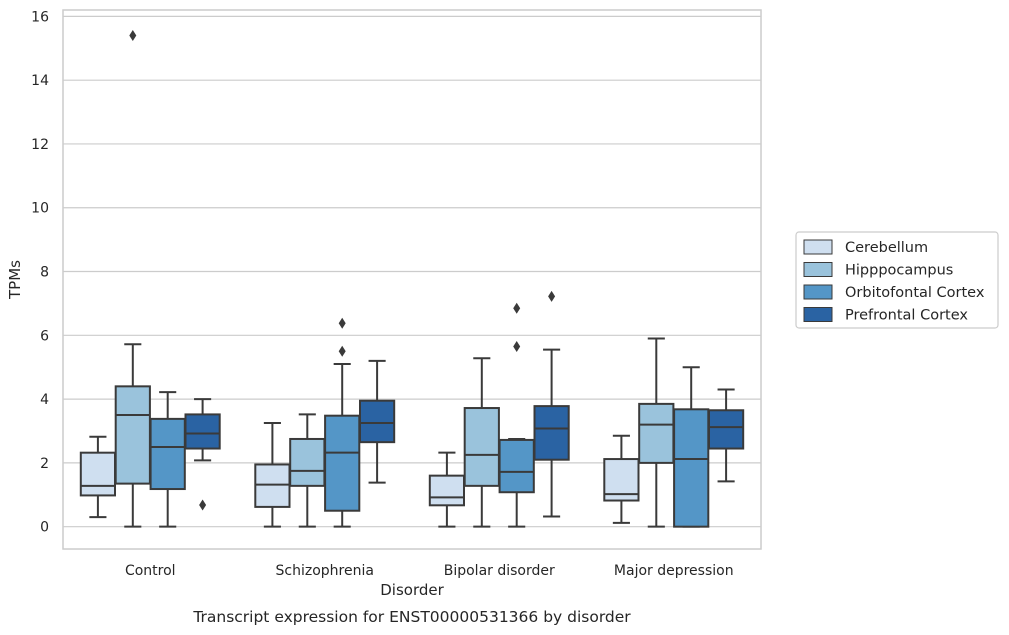 This screenshot has height=635, width=1009. What do you see at coordinates (44, 336) in the screenshot?
I see `y-tick-label: 6` at bounding box center [44, 336].